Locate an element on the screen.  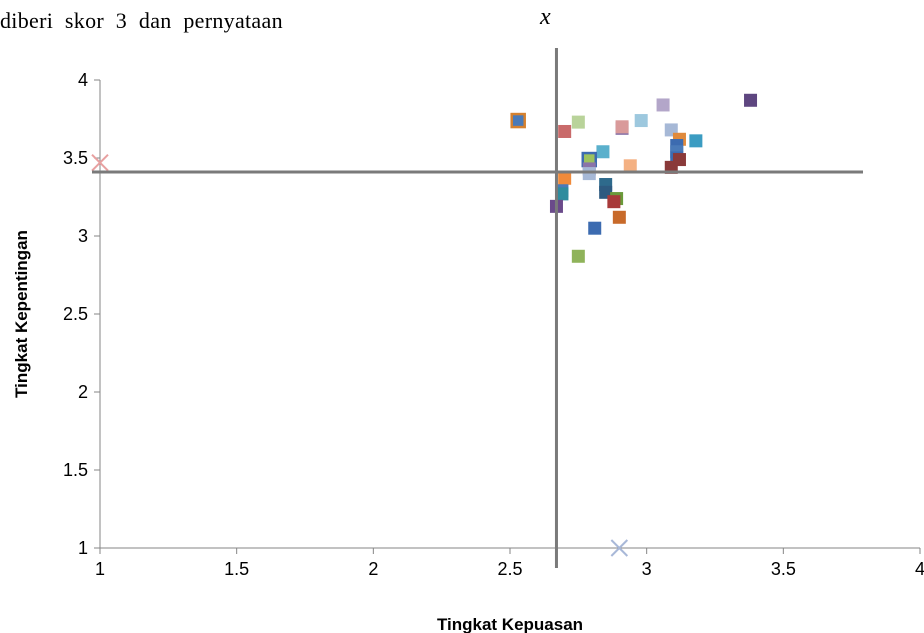
caption-text: diberi skor 3 dan pernyataan is located at coordinates (141, 20).